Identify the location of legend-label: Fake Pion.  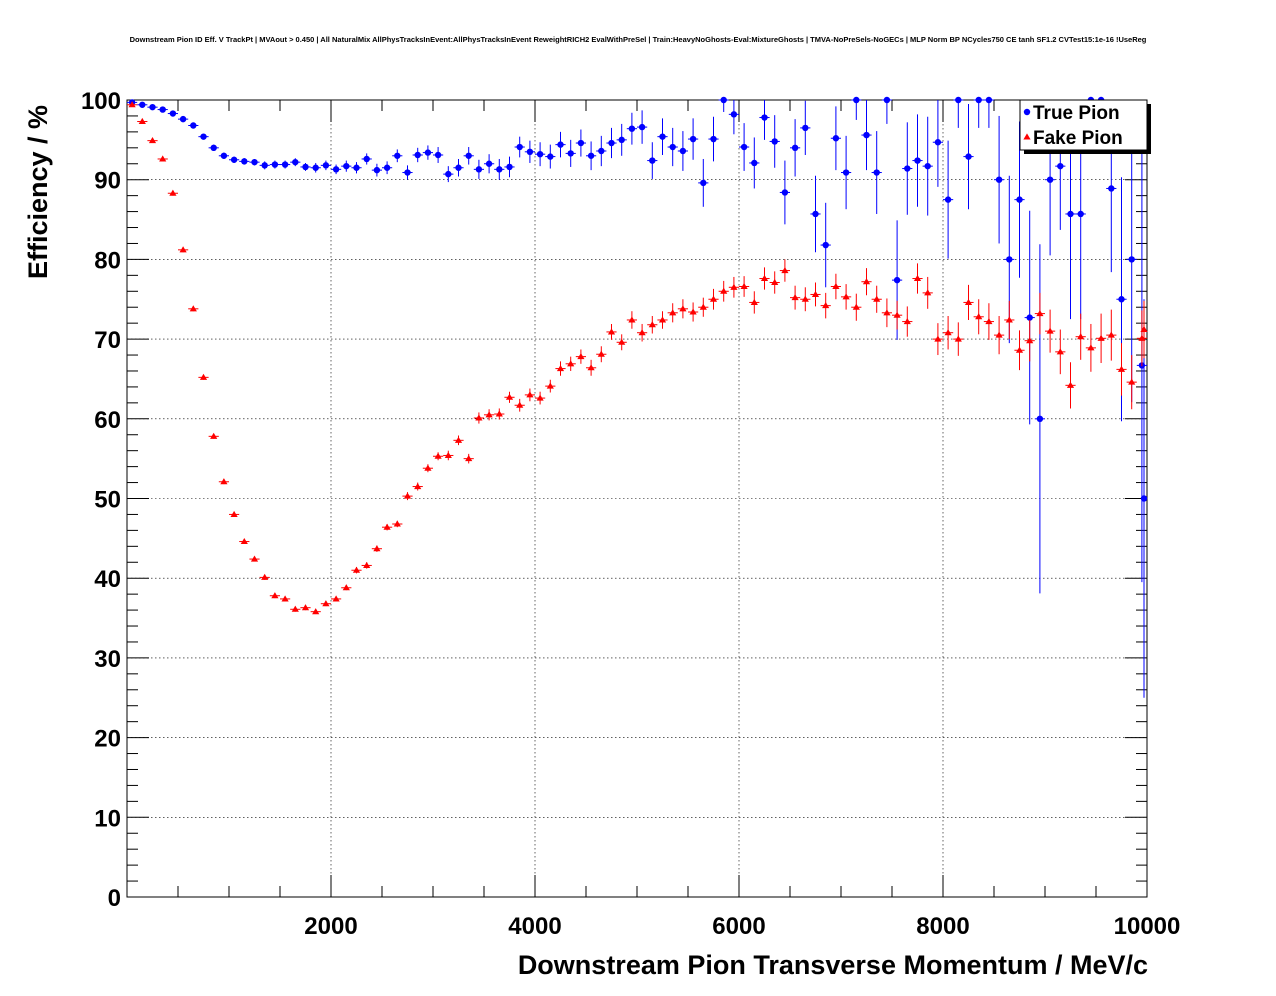
(1078, 138).